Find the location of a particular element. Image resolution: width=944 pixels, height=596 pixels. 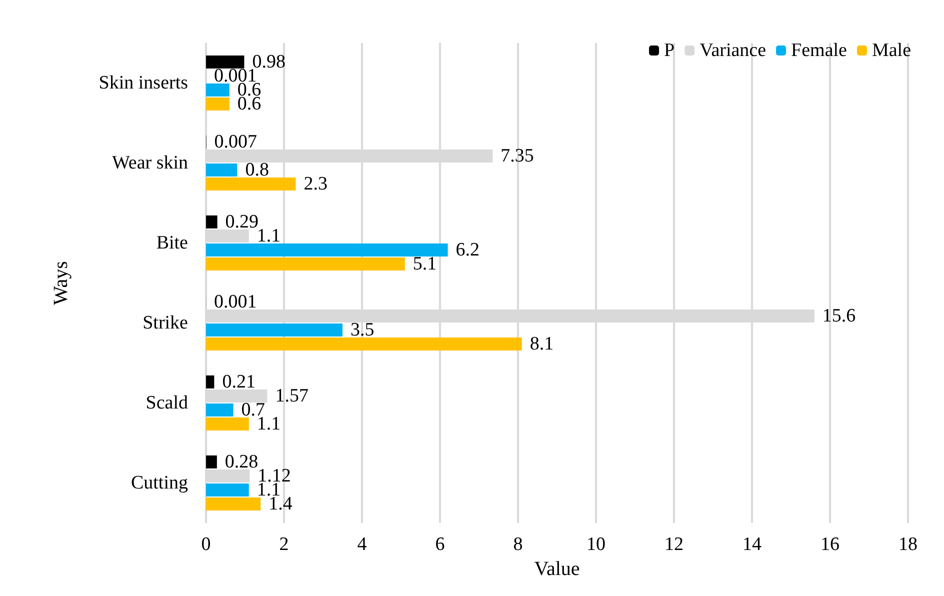

data-label: 0.001 is located at coordinates (235, 301).